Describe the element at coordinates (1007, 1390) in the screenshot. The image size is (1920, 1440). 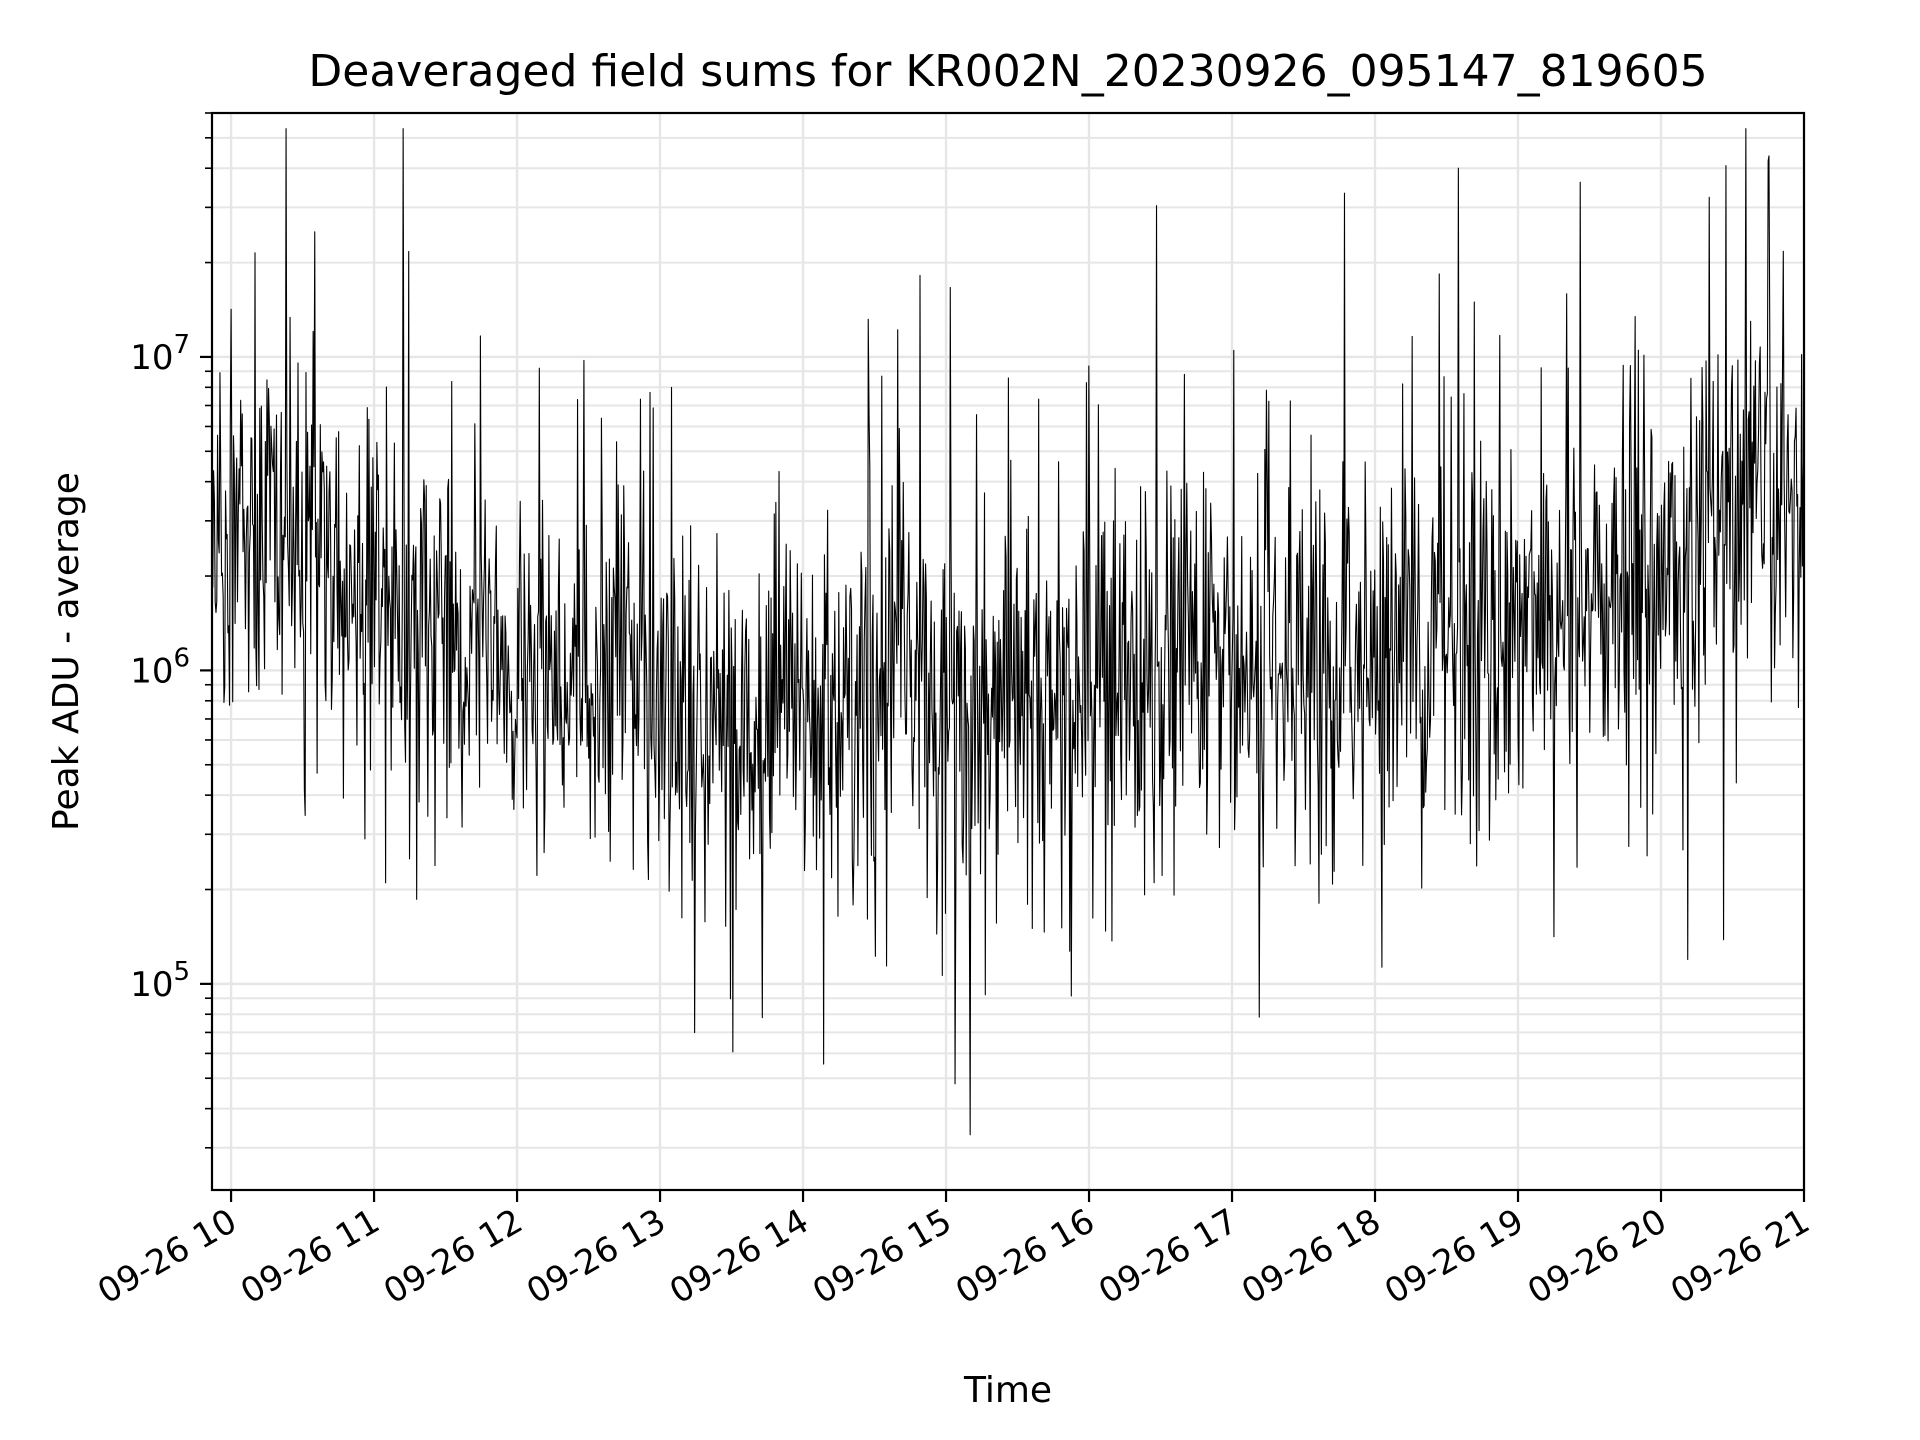
I see `x-axis-label: Time` at that location.